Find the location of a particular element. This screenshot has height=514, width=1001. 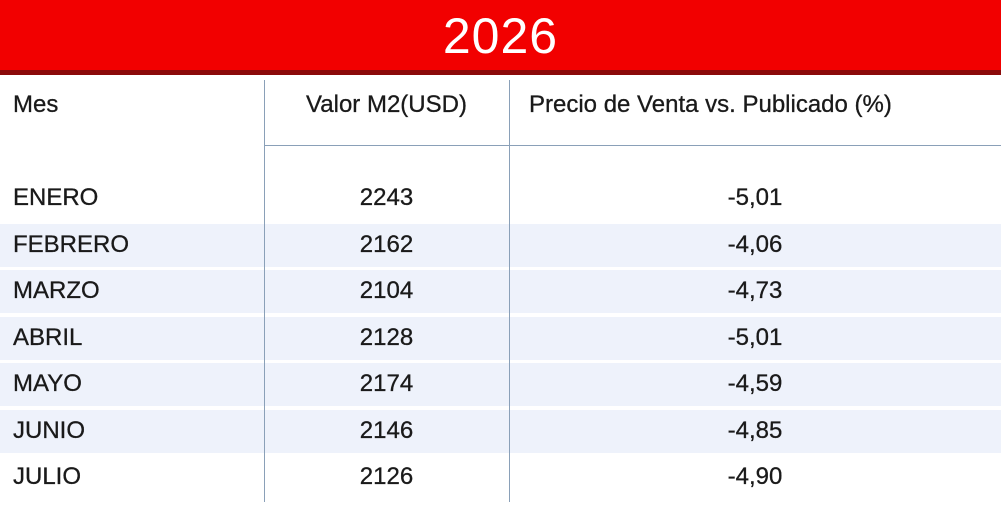

value-cell: 2128 is located at coordinates (386, 337).